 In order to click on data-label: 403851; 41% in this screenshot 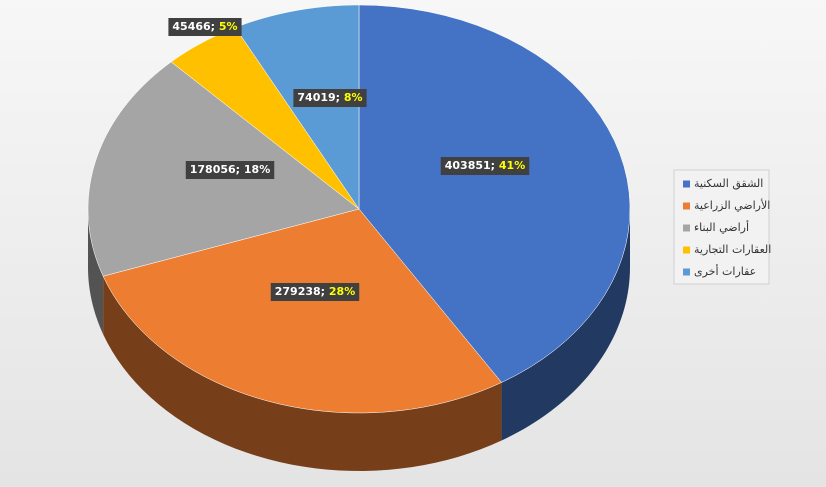, I will do `click(485, 165)`.